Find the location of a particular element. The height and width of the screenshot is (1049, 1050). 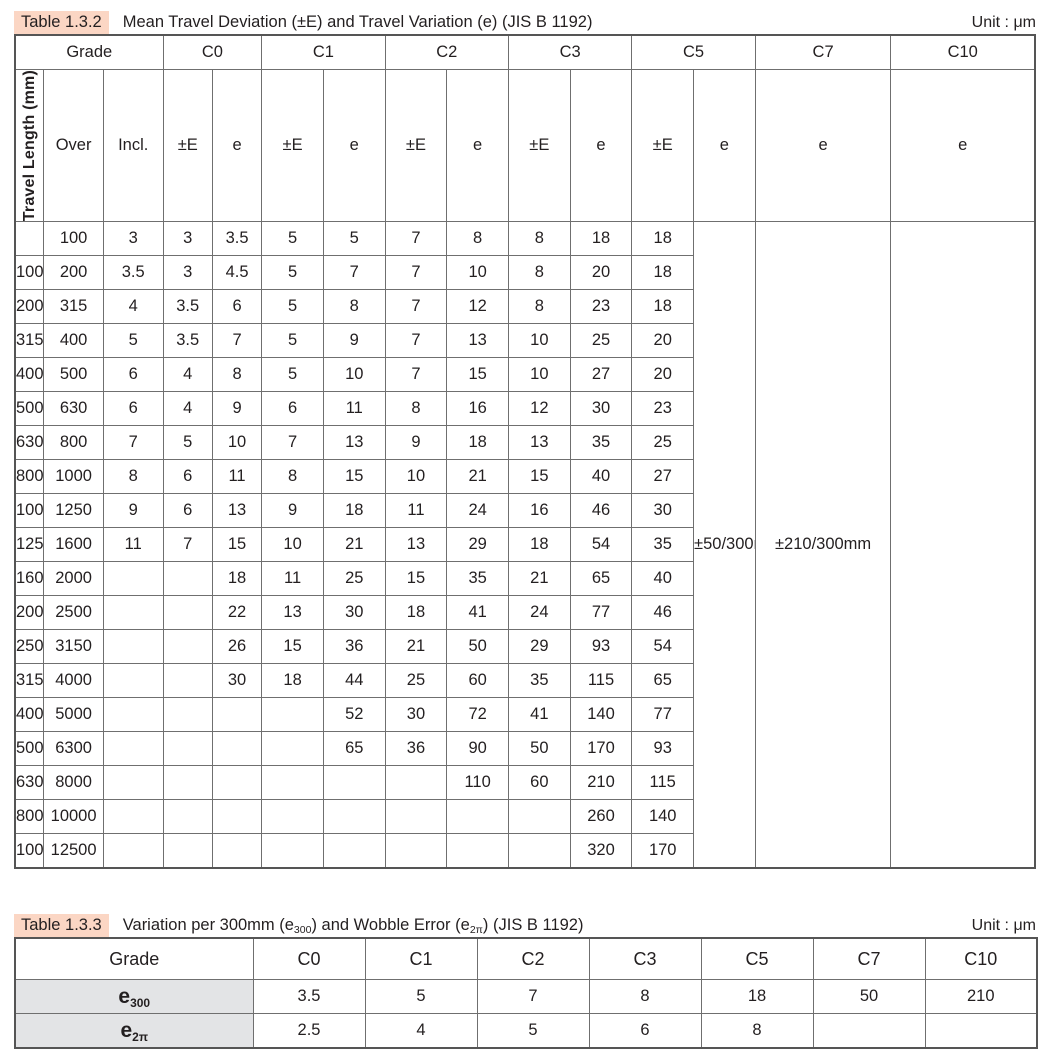

cell-over: 800 is located at coordinates (29, 477).